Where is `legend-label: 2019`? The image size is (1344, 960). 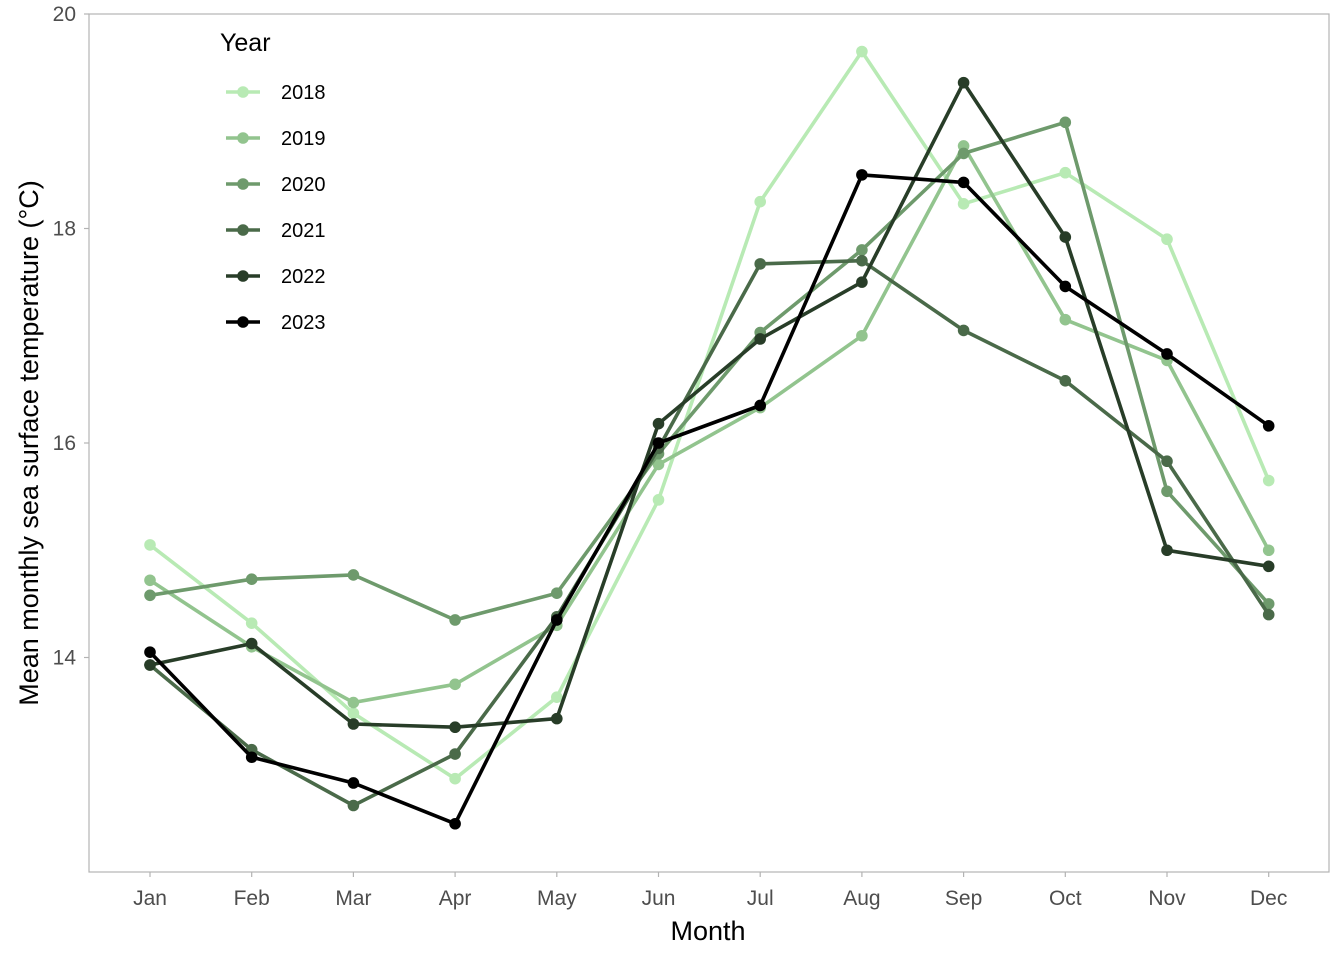 legend-label: 2019 is located at coordinates (303, 139).